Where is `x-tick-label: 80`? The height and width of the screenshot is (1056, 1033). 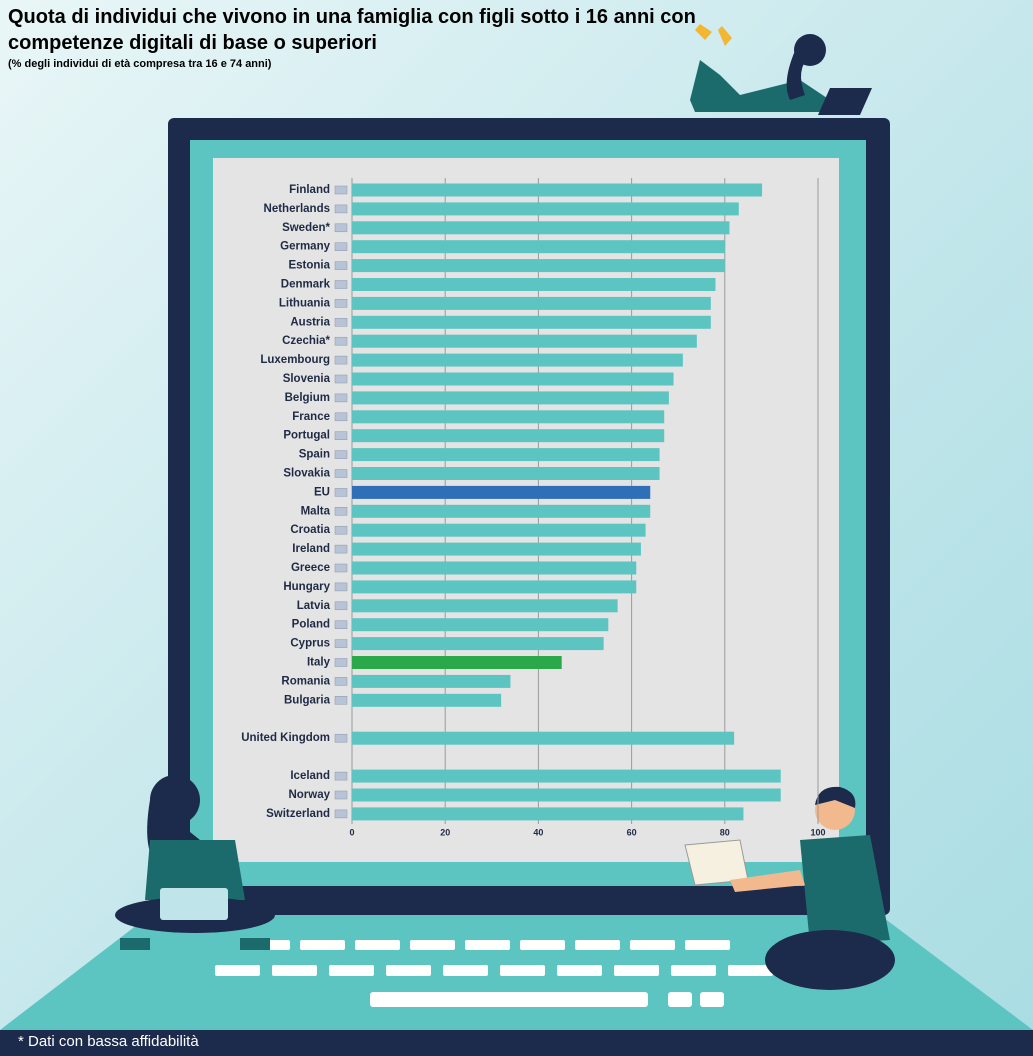
x-tick-label: 80 is located at coordinates (725, 832).